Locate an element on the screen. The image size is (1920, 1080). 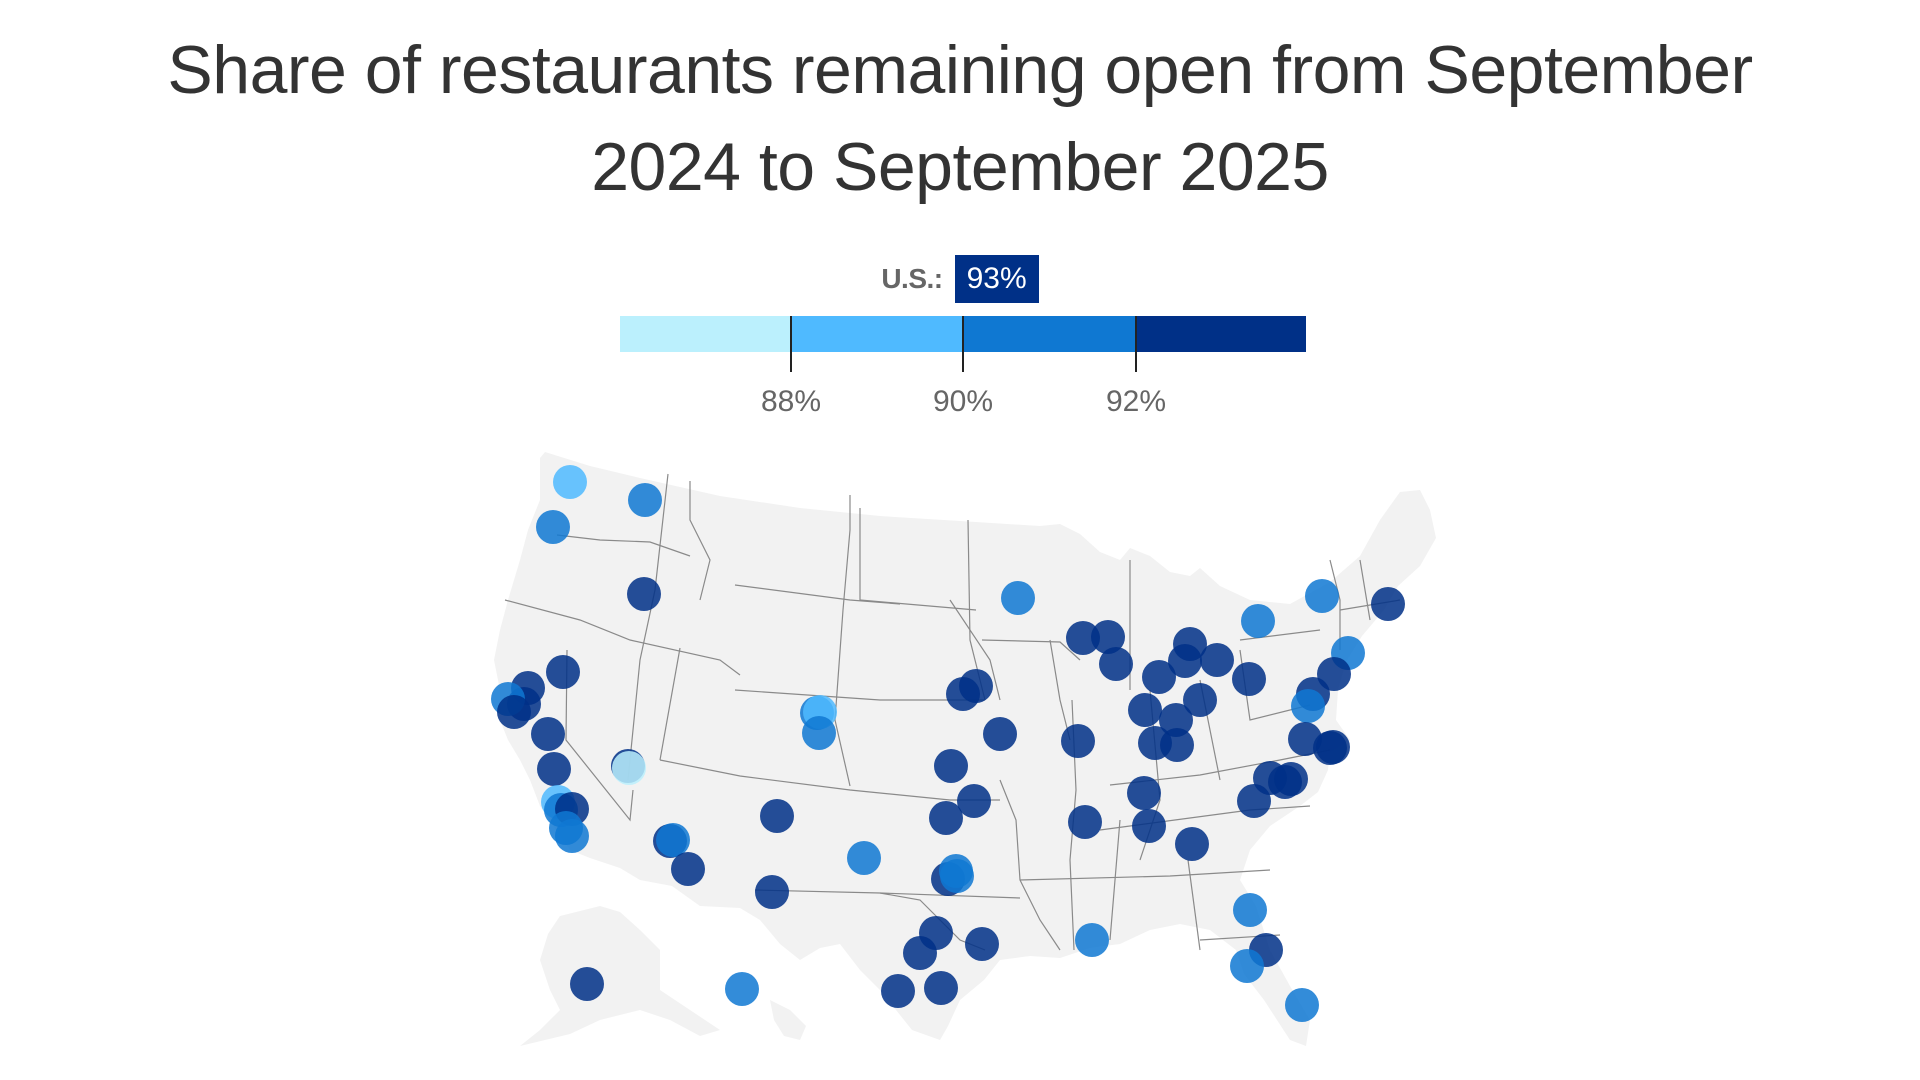
legend-tick-label-88: 88% is located at coordinates (791, 401).